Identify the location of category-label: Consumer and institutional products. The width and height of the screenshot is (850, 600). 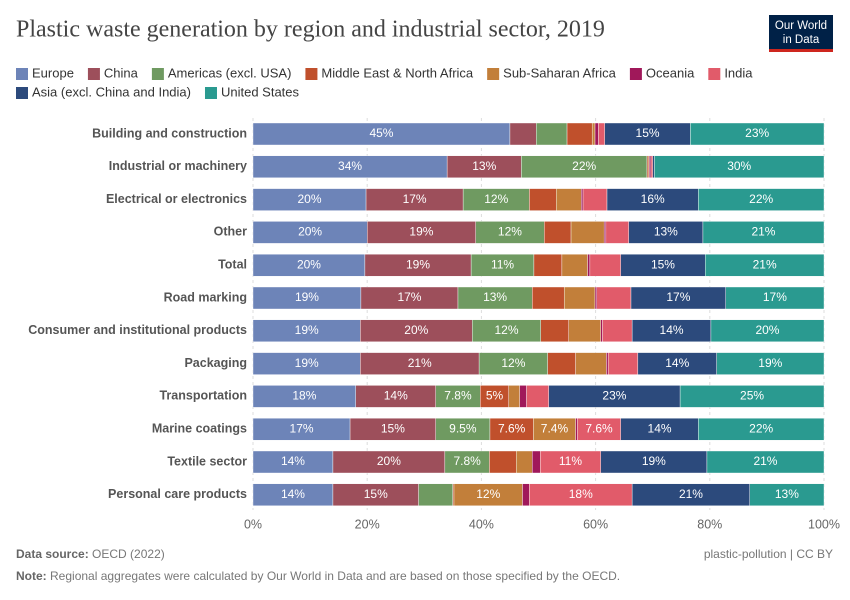
(137, 330).